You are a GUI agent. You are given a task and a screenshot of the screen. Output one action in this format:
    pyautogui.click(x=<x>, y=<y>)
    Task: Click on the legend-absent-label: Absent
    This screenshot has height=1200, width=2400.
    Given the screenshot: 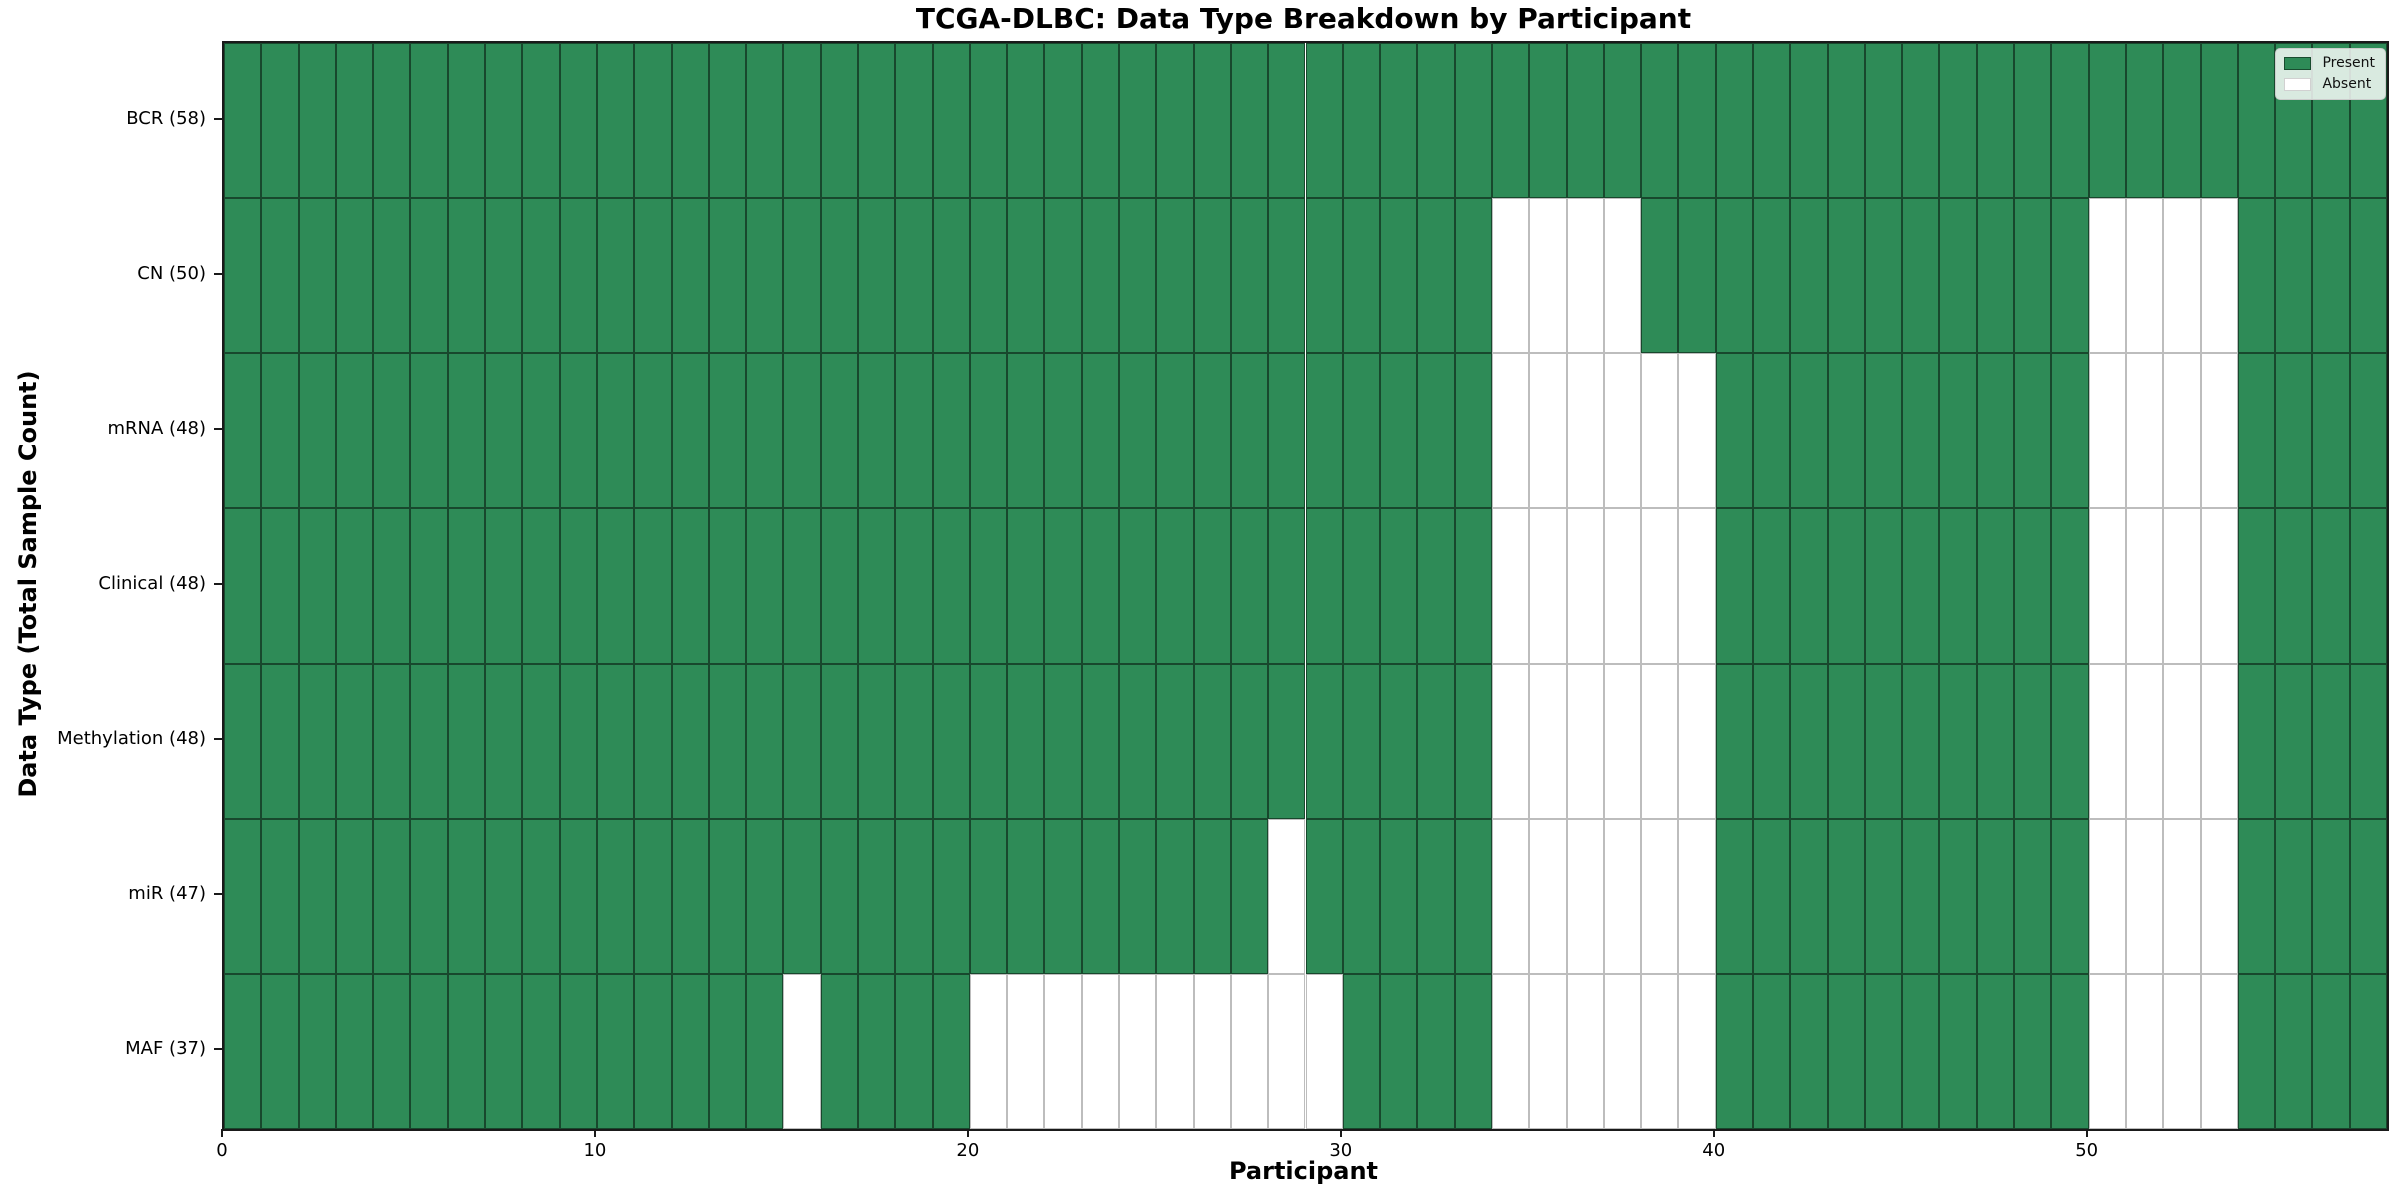 What is the action you would take?
    pyautogui.click(x=2347, y=84)
    